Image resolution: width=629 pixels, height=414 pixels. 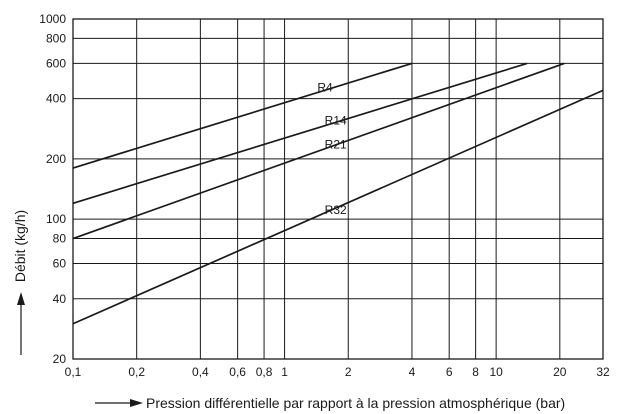 I want to click on y-tick-label: 60, so click(x=60, y=264).